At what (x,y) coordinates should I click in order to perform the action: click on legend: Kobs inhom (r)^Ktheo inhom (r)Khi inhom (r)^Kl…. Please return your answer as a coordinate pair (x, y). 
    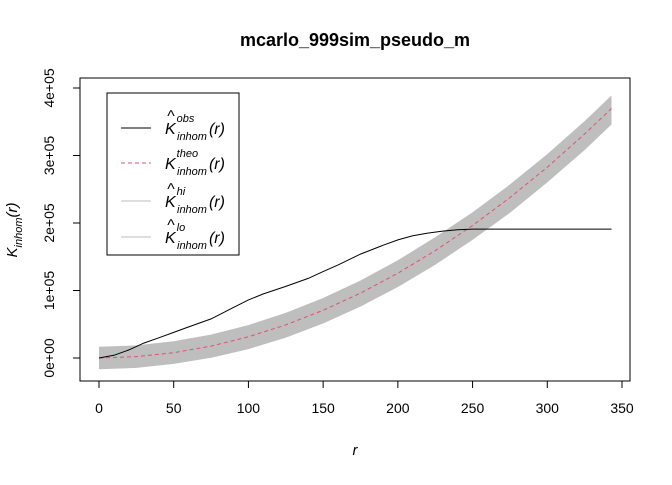
    Looking at the image, I should click on (173, 174).